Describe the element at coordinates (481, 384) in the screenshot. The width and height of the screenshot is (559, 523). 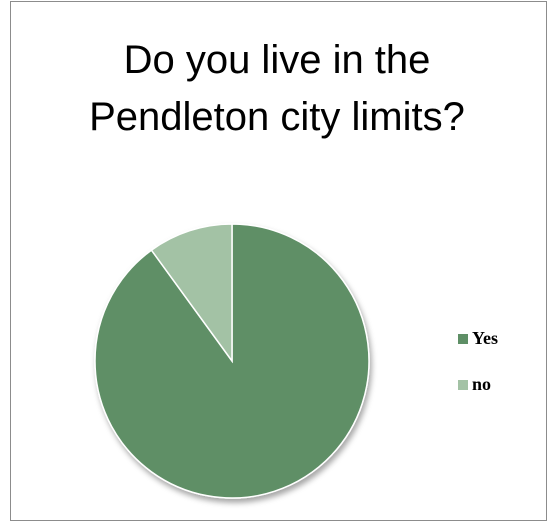
I see `legend-label: no` at that location.